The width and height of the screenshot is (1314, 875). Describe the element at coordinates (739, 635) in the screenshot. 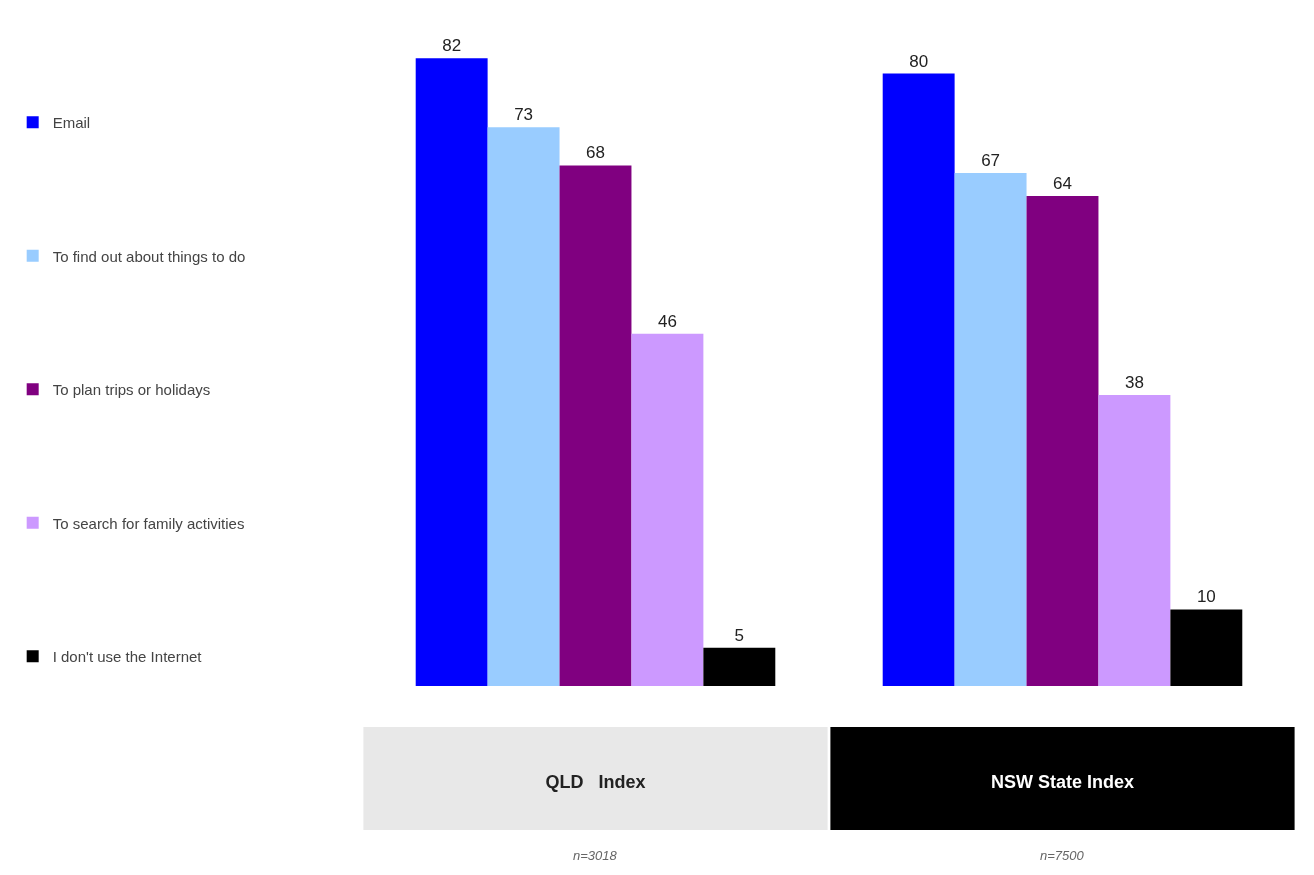

I see `data-label: 5` at that location.